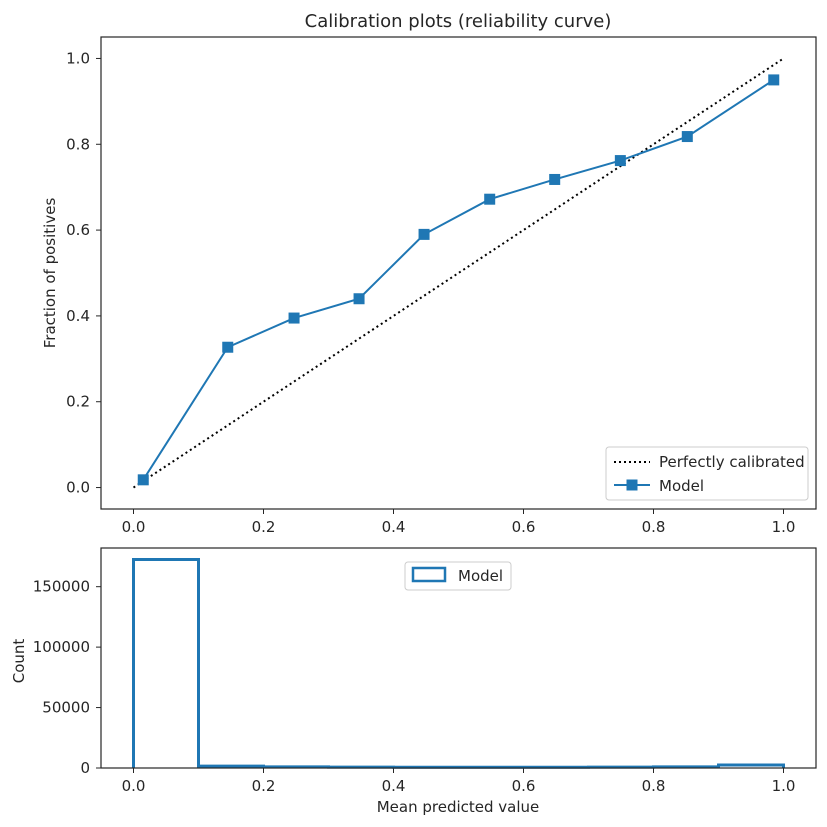 The width and height of the screenshot is (827, 827). Describe the element at coordinates (681, 486) in the screenshot. I see `legend-label-model: Model` at that location.